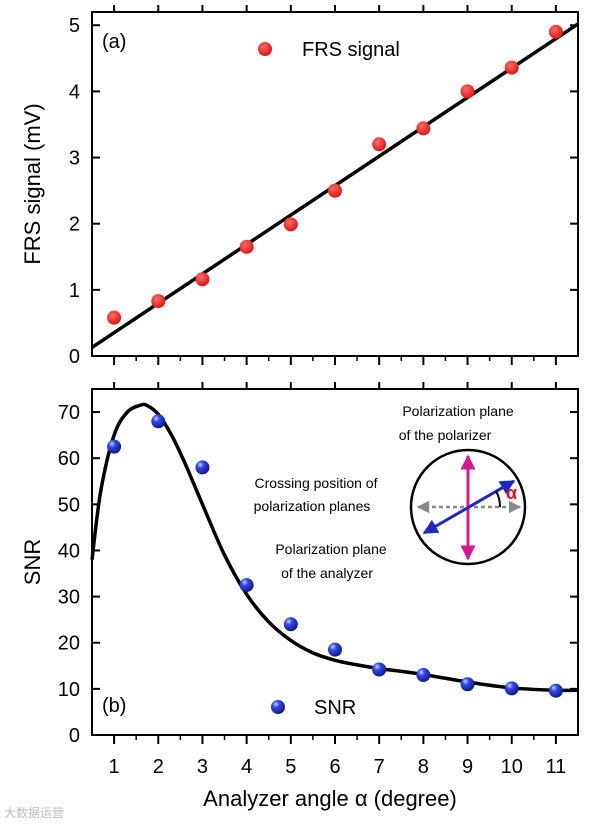 The width and height of the screenshot is (600, 824). I want to click on panel-b-y-tick-label: 60, so click(69, 459).